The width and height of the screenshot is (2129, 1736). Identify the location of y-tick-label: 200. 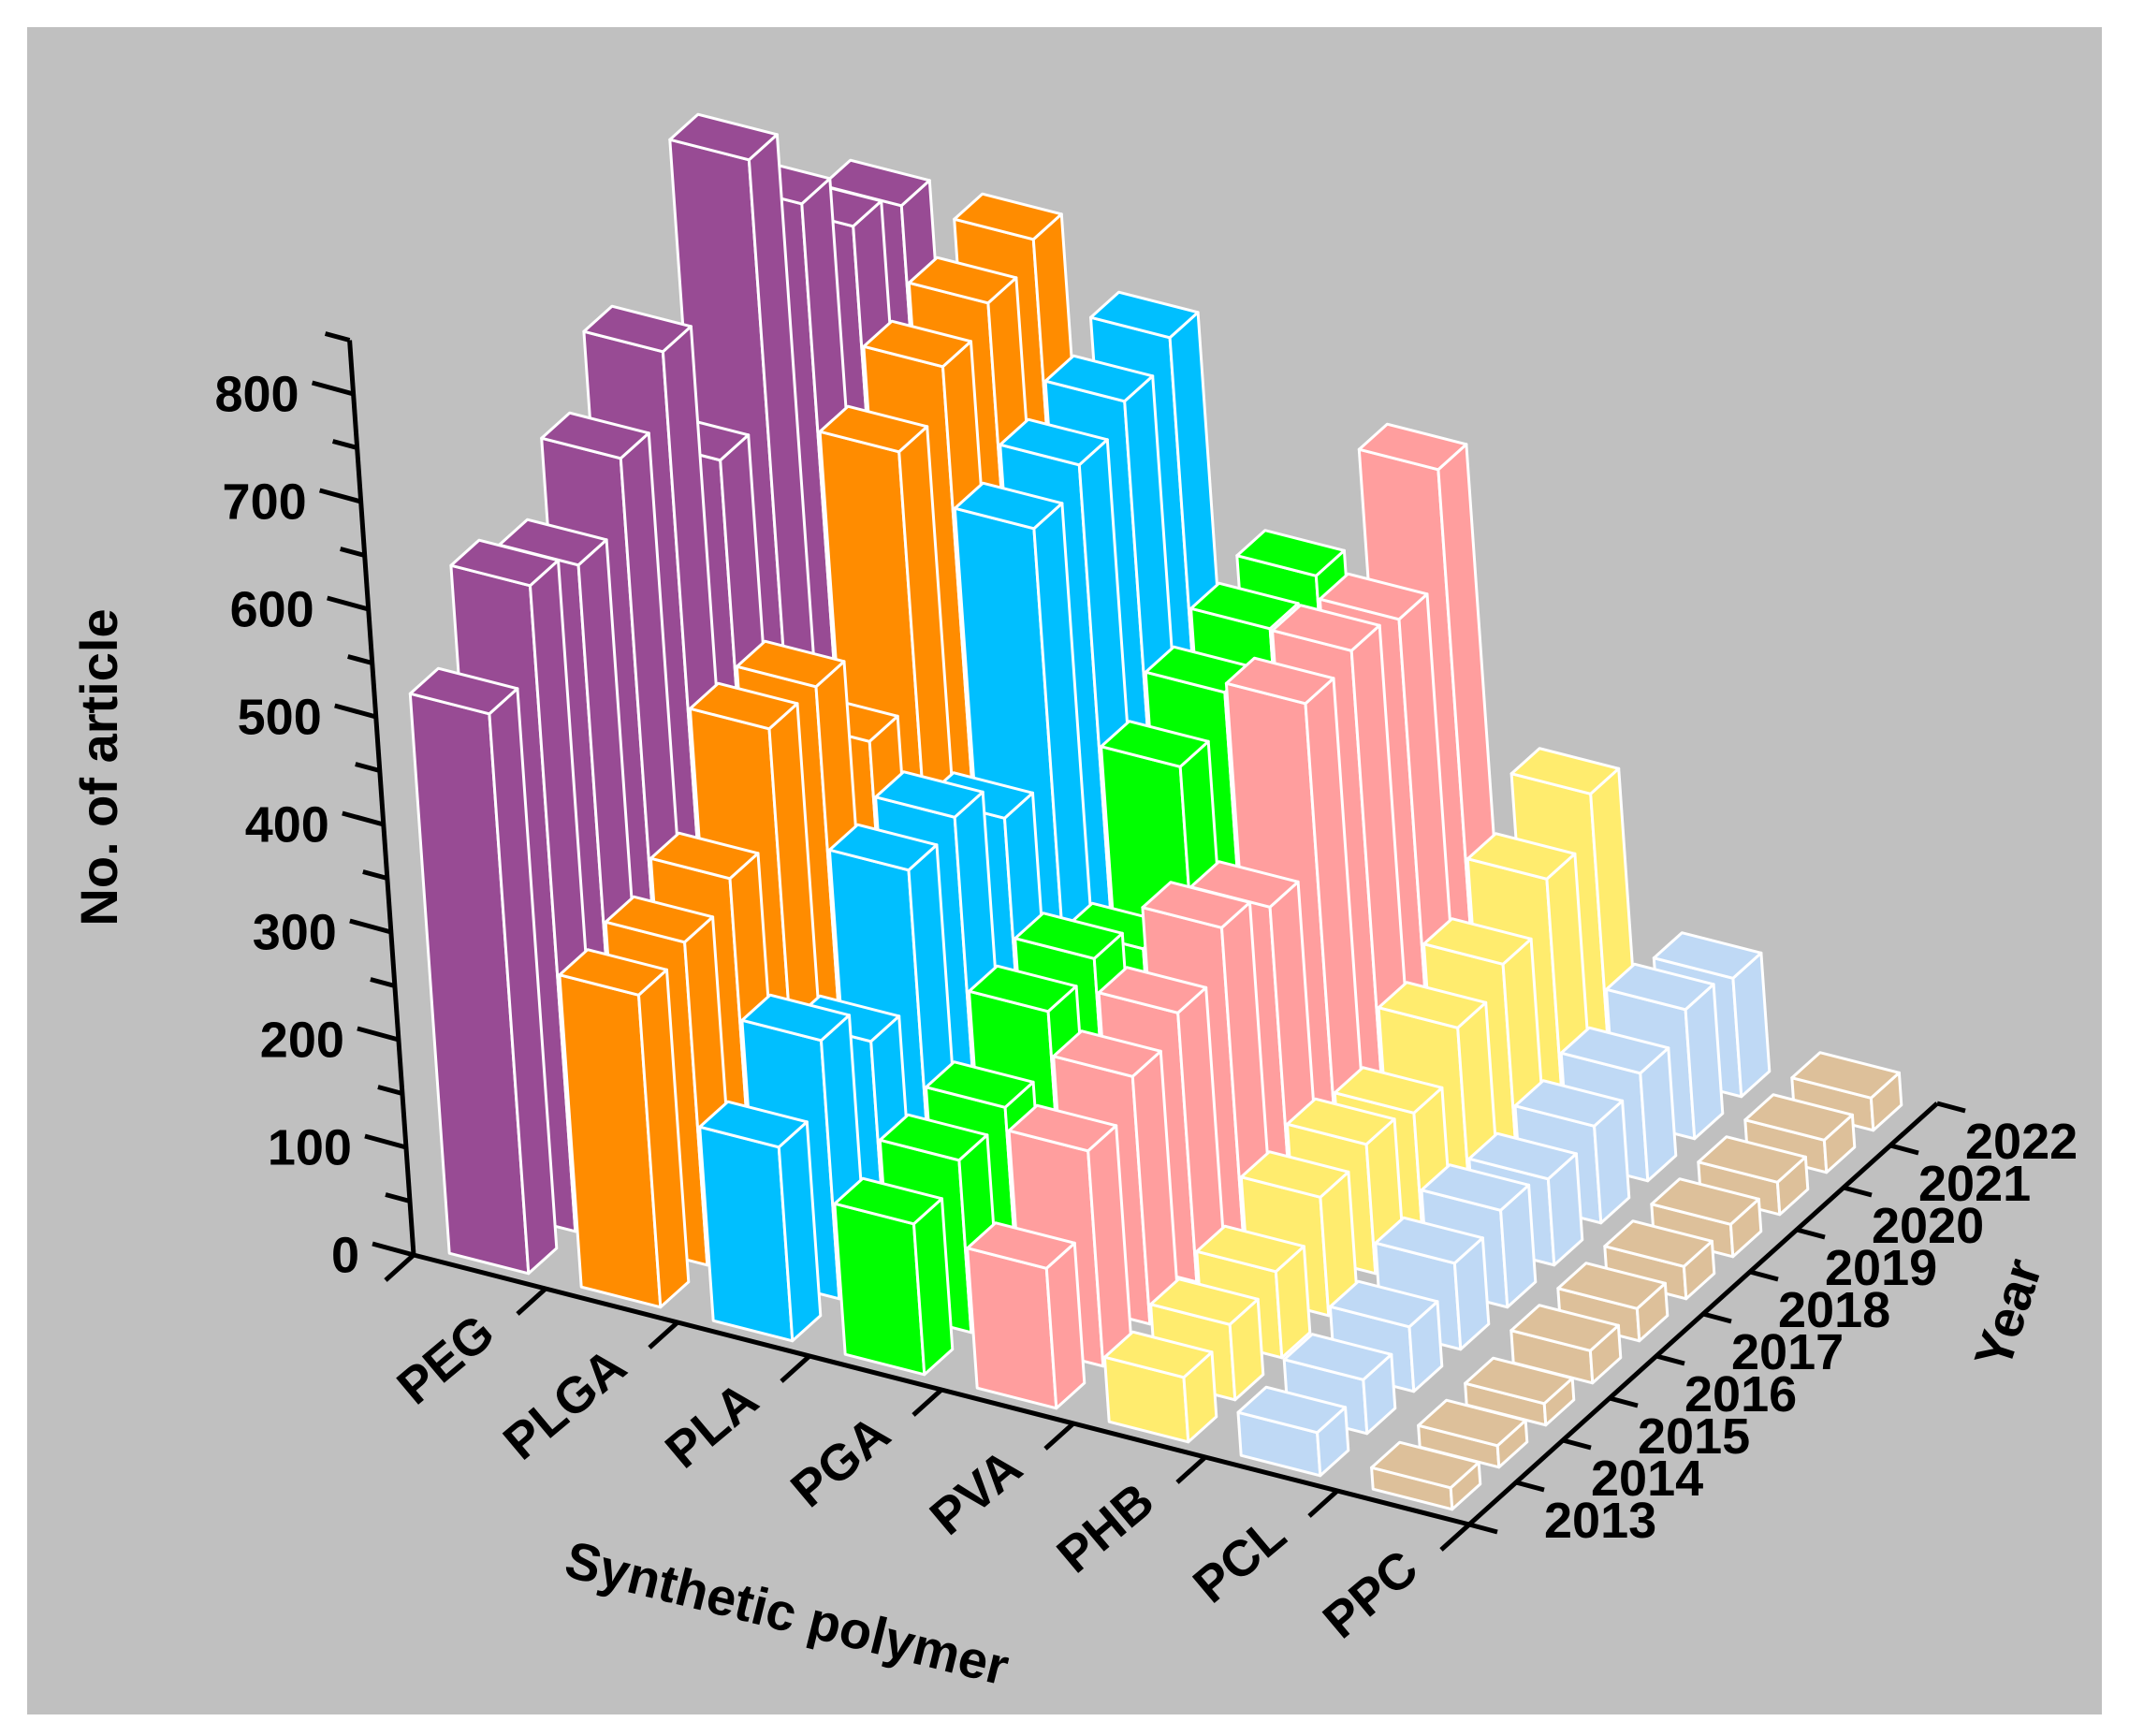
(302, 1040).